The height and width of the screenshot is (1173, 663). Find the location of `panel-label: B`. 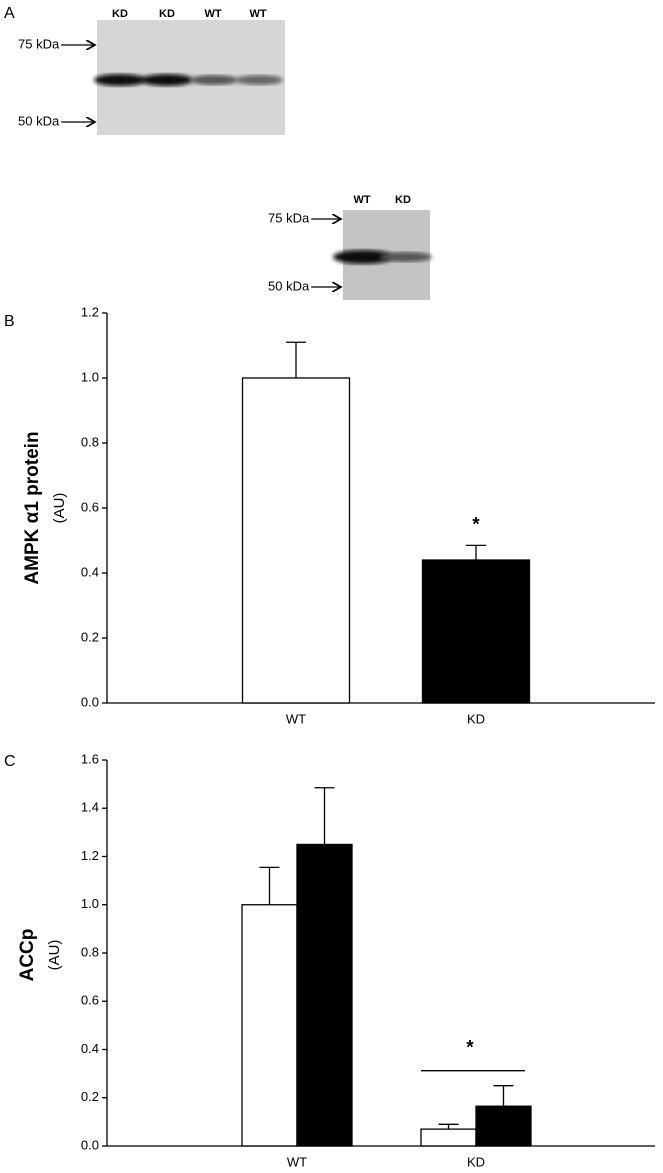

panel-label: B is located at coordinates (9, 321).